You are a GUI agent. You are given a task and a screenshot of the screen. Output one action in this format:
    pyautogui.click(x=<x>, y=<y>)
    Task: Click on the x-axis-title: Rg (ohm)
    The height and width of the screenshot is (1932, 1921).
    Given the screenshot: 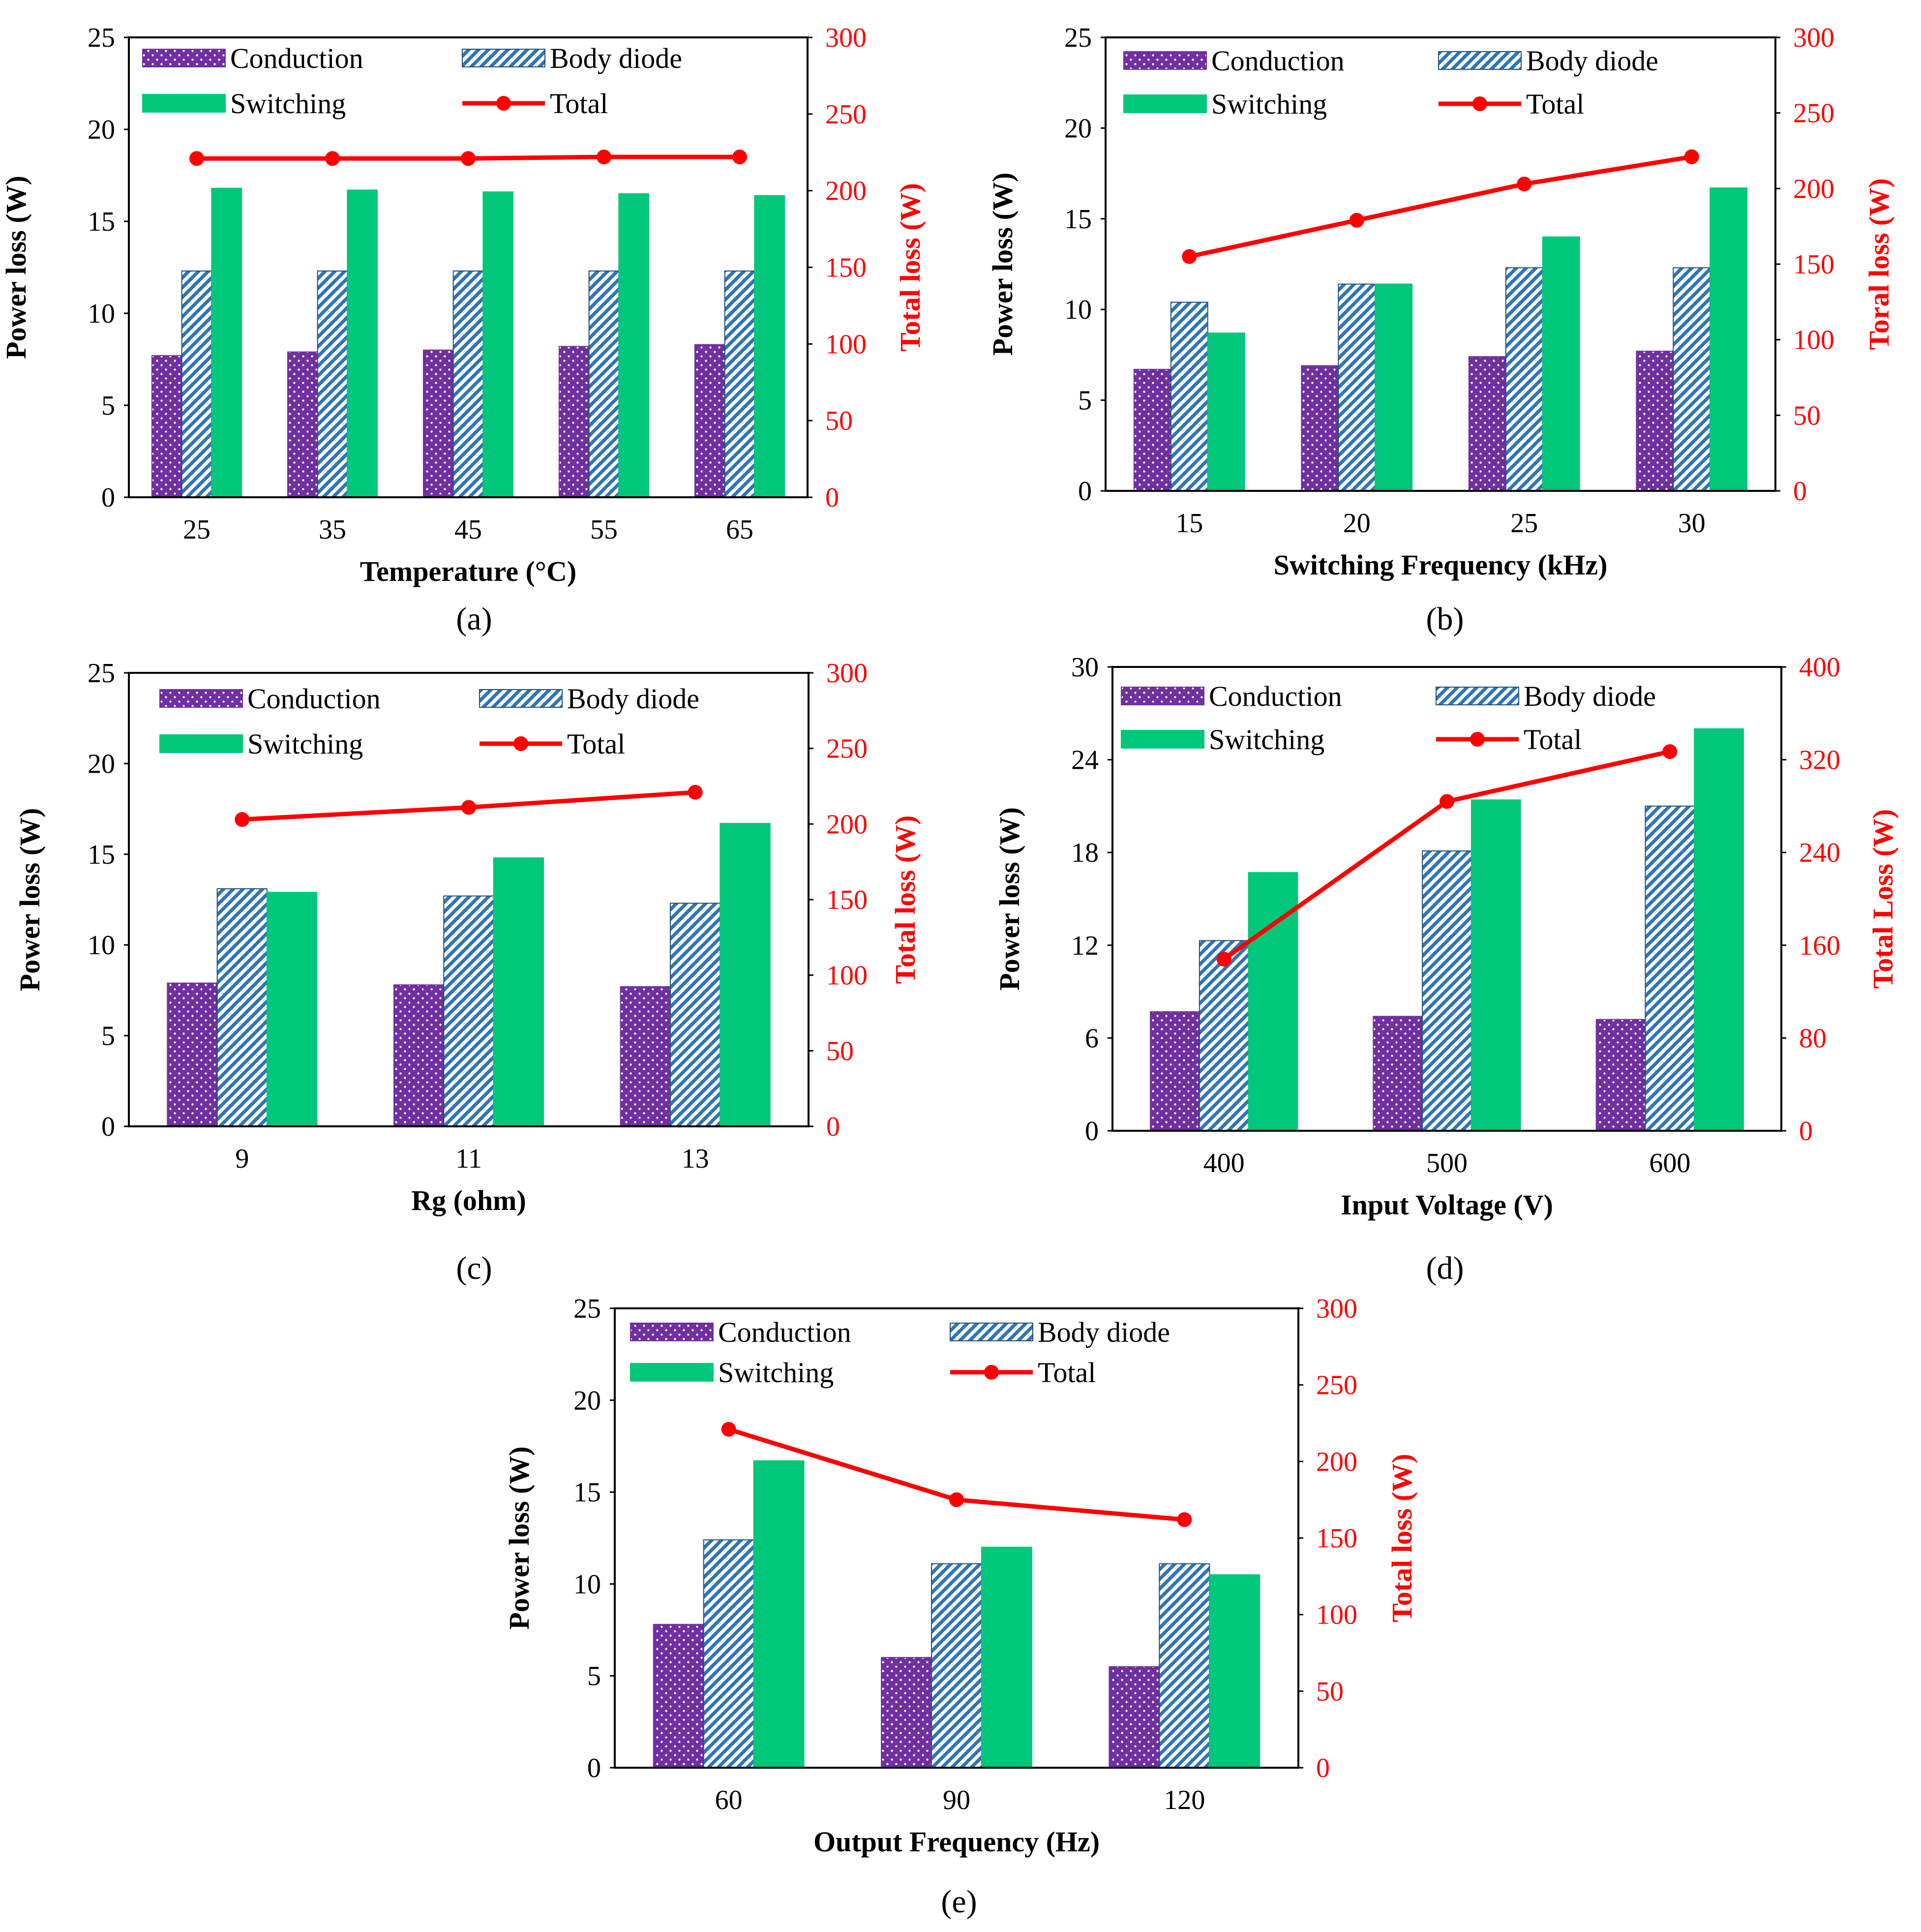 What is the action you would take?
    pyautogui.click(x=468, y=1200)
    